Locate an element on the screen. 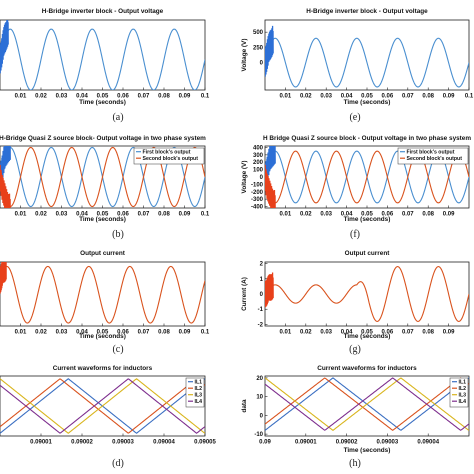 The image size is (474, 474). y-tick-label: 100 is located at coordinates (258, 171).